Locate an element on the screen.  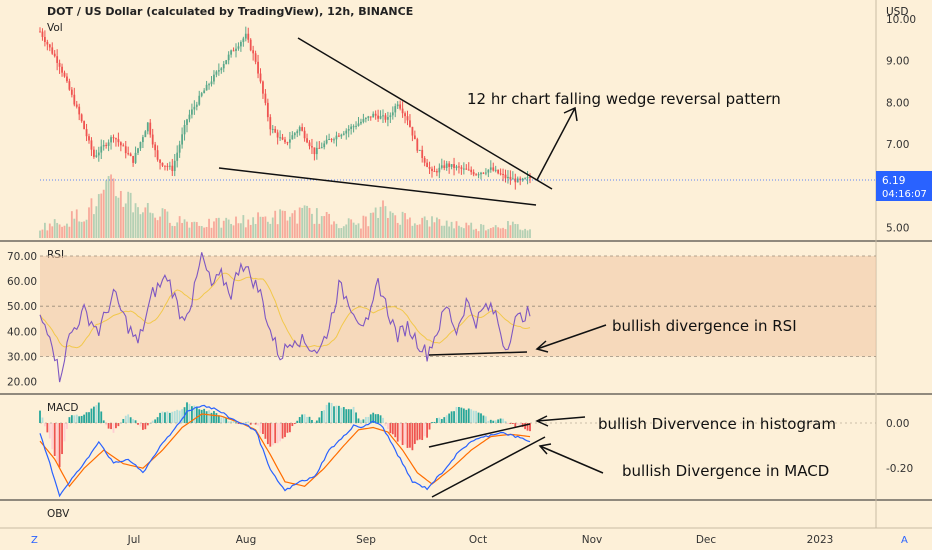
price-badge-countdown: 04:16:07 is located at coordinates (904, 194).